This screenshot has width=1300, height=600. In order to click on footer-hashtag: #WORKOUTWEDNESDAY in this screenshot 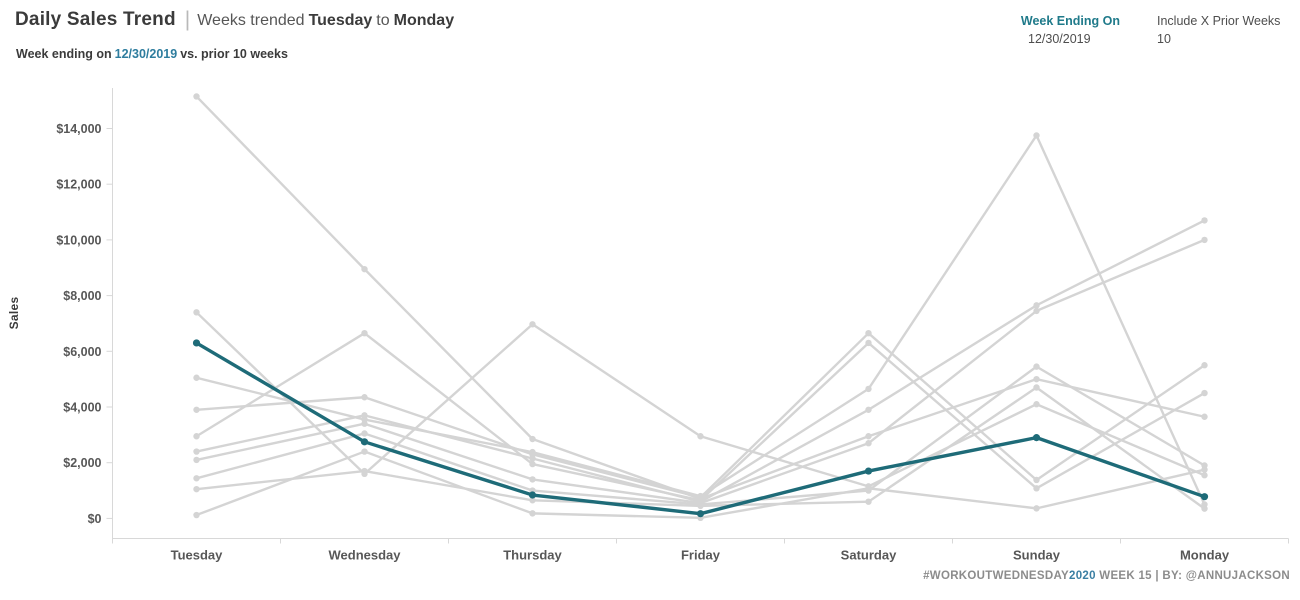, I will do `click(996, 576)`.